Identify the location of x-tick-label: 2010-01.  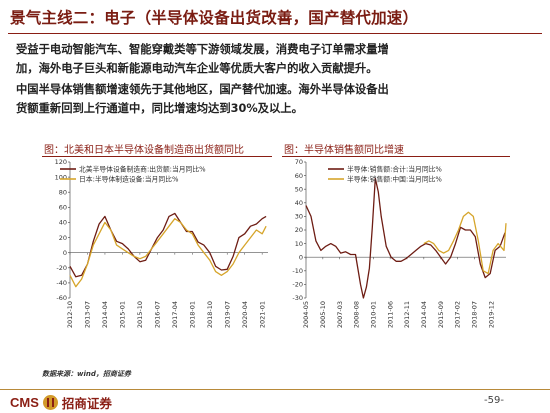
(374, 314).